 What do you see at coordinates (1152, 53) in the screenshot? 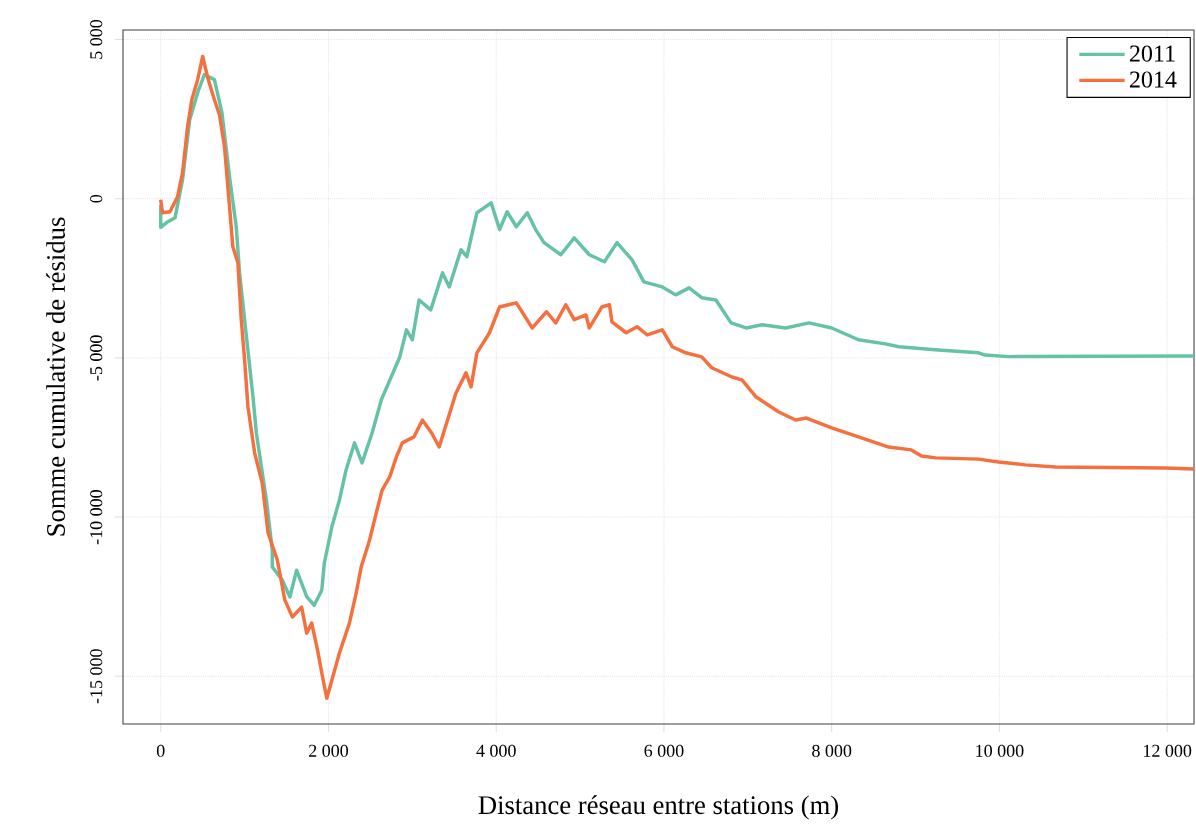
I see `legend-label: 2011` at bounding box center [1152, 53].